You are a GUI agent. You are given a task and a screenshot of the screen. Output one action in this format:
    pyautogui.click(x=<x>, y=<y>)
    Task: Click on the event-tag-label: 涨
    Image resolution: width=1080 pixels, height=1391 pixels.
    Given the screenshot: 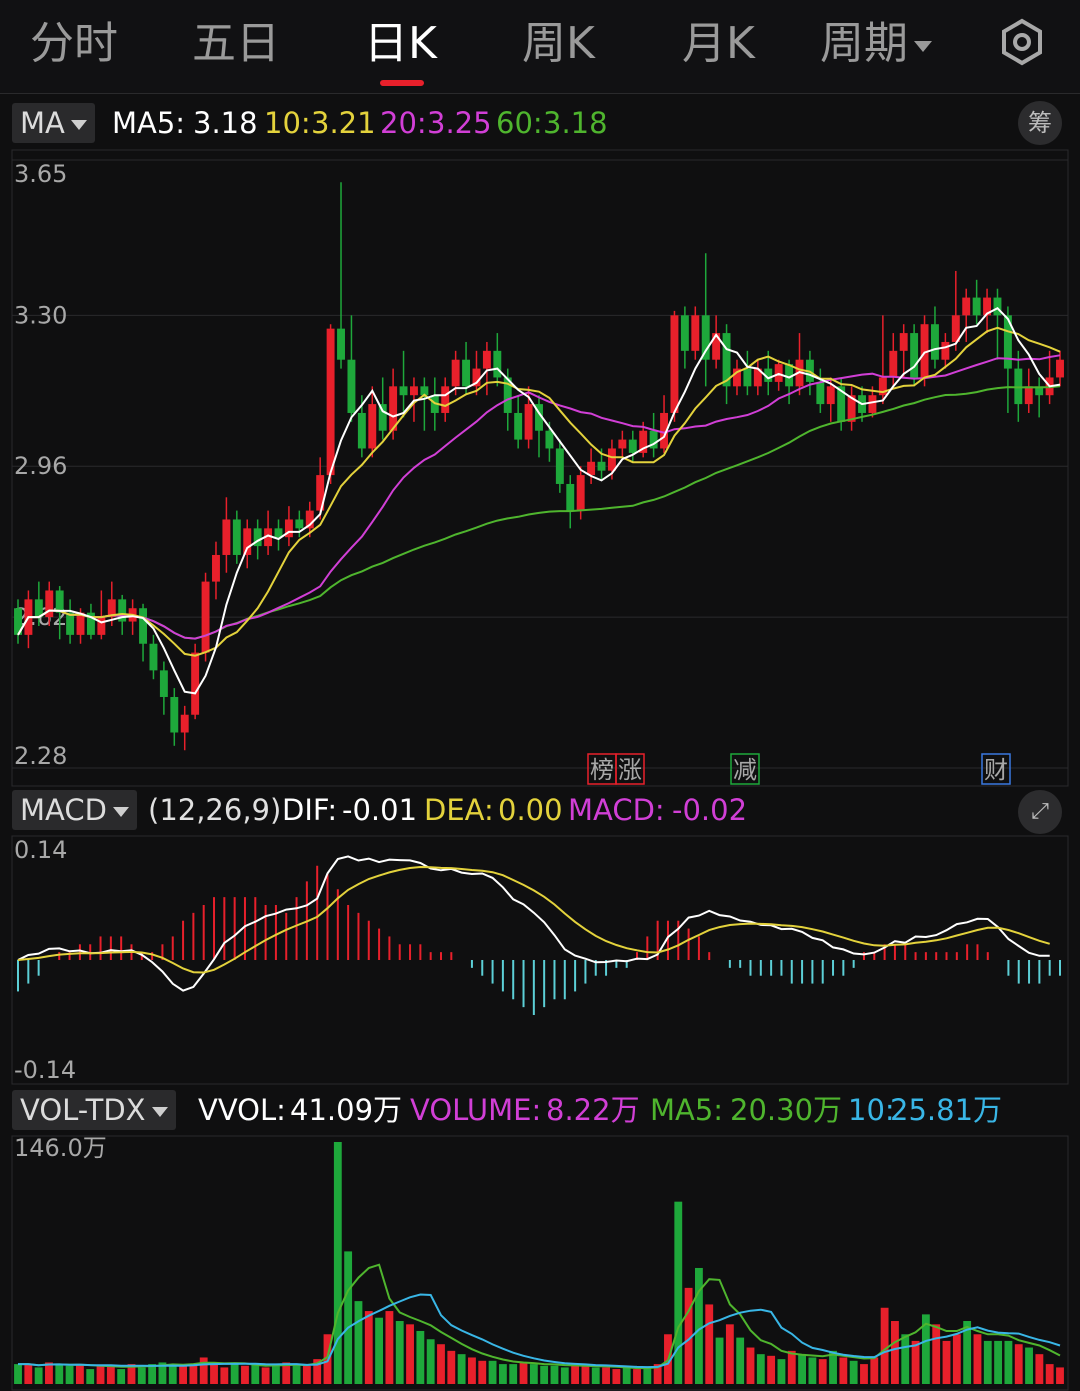 What is the action you would take?
    pyautogui.click(x=630, y=770)
    